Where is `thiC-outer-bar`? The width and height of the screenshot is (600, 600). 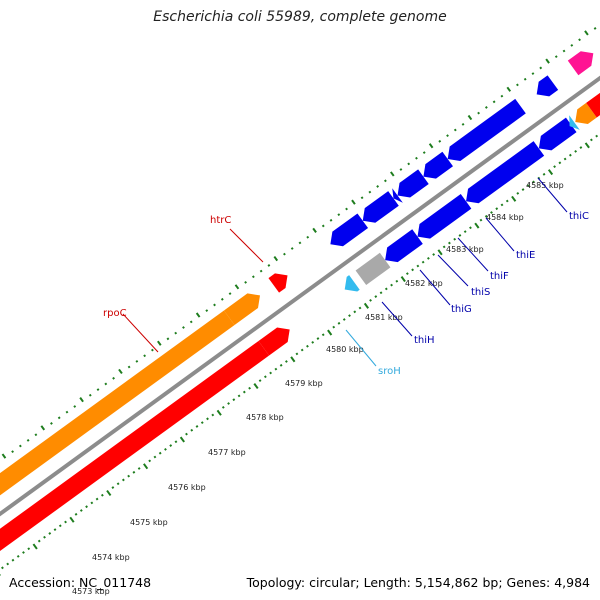 thiC-outer-bar is located at coordinates (484, 132).